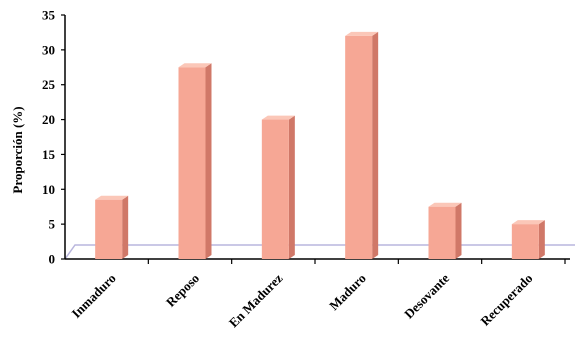 The image size is (575, 350). What do you see at coordinates (426, 295) in the screenshot?
I see `x-tick-label: Desovante` at bounding box center [426, 295].